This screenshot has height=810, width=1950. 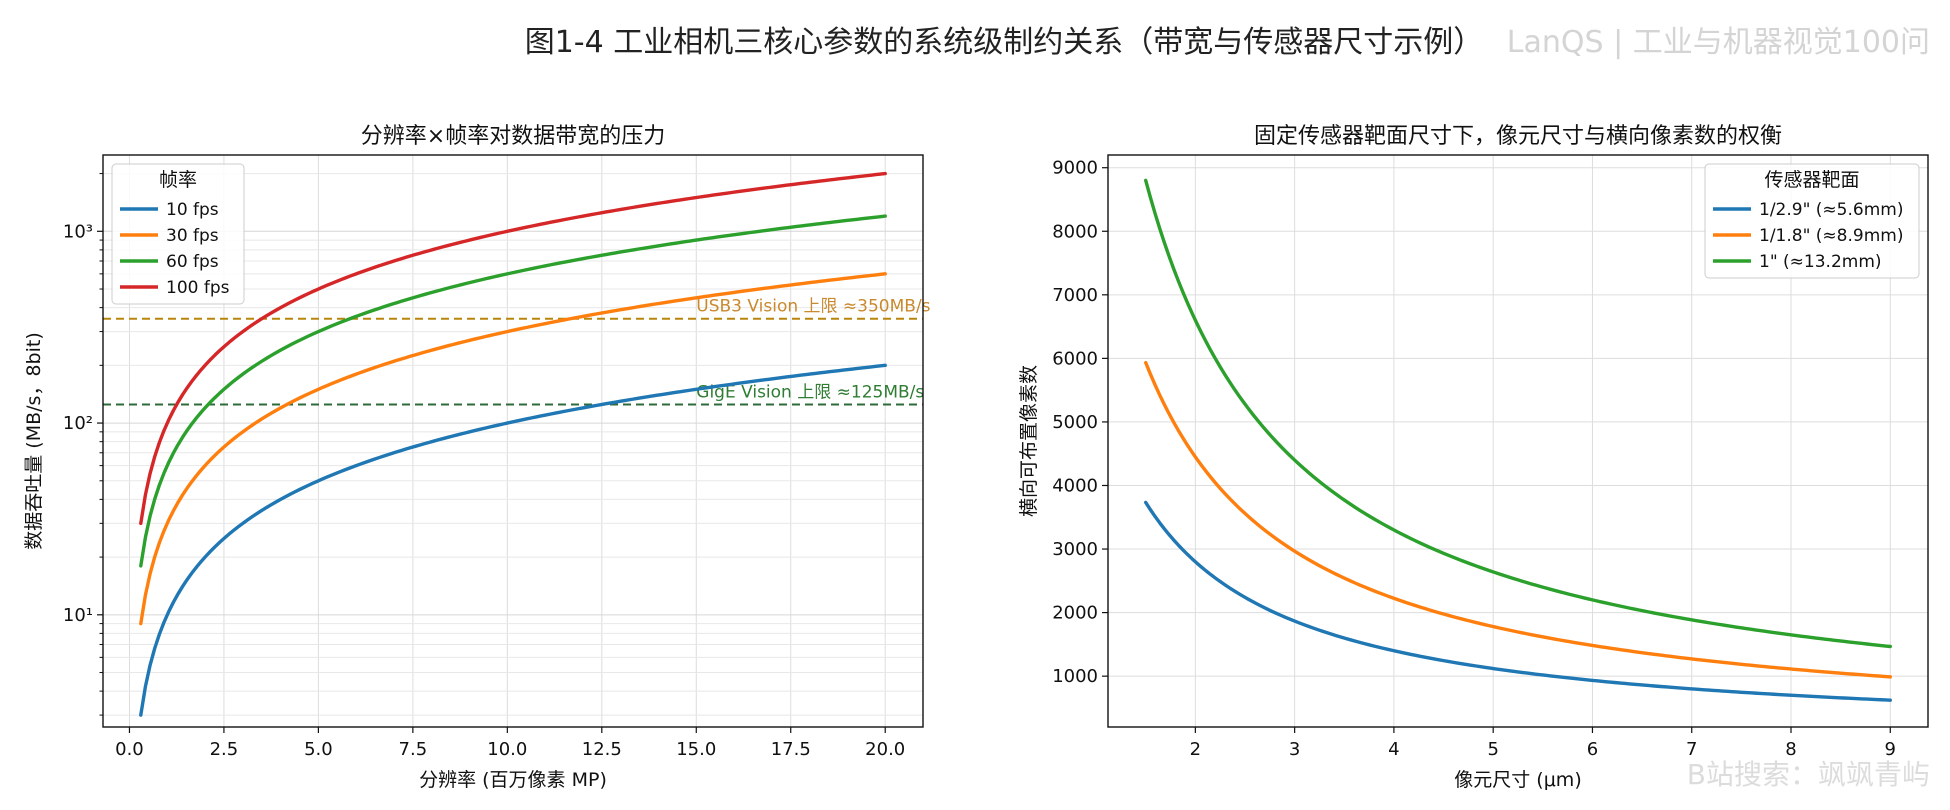 What do you see at coordinates (1691, 749) in the screenshot?
I see `x-tick-label: 7` at bounding box center [1691, 749].